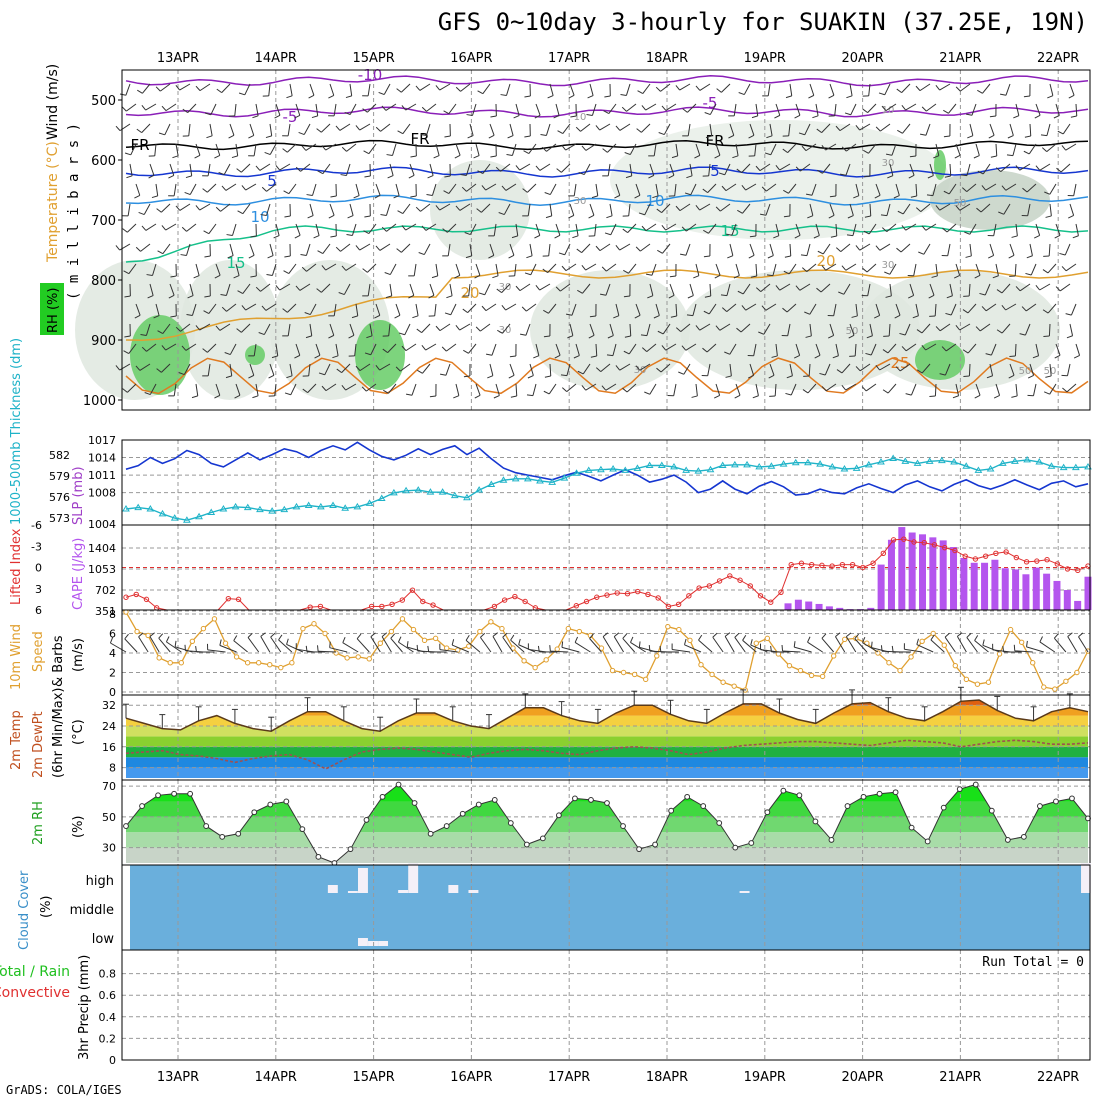  What do you see at coordinates (58, 661) in the screenshot?
I see `y-axis-wind-3: & Barbs` at bounding box center [58, 661].